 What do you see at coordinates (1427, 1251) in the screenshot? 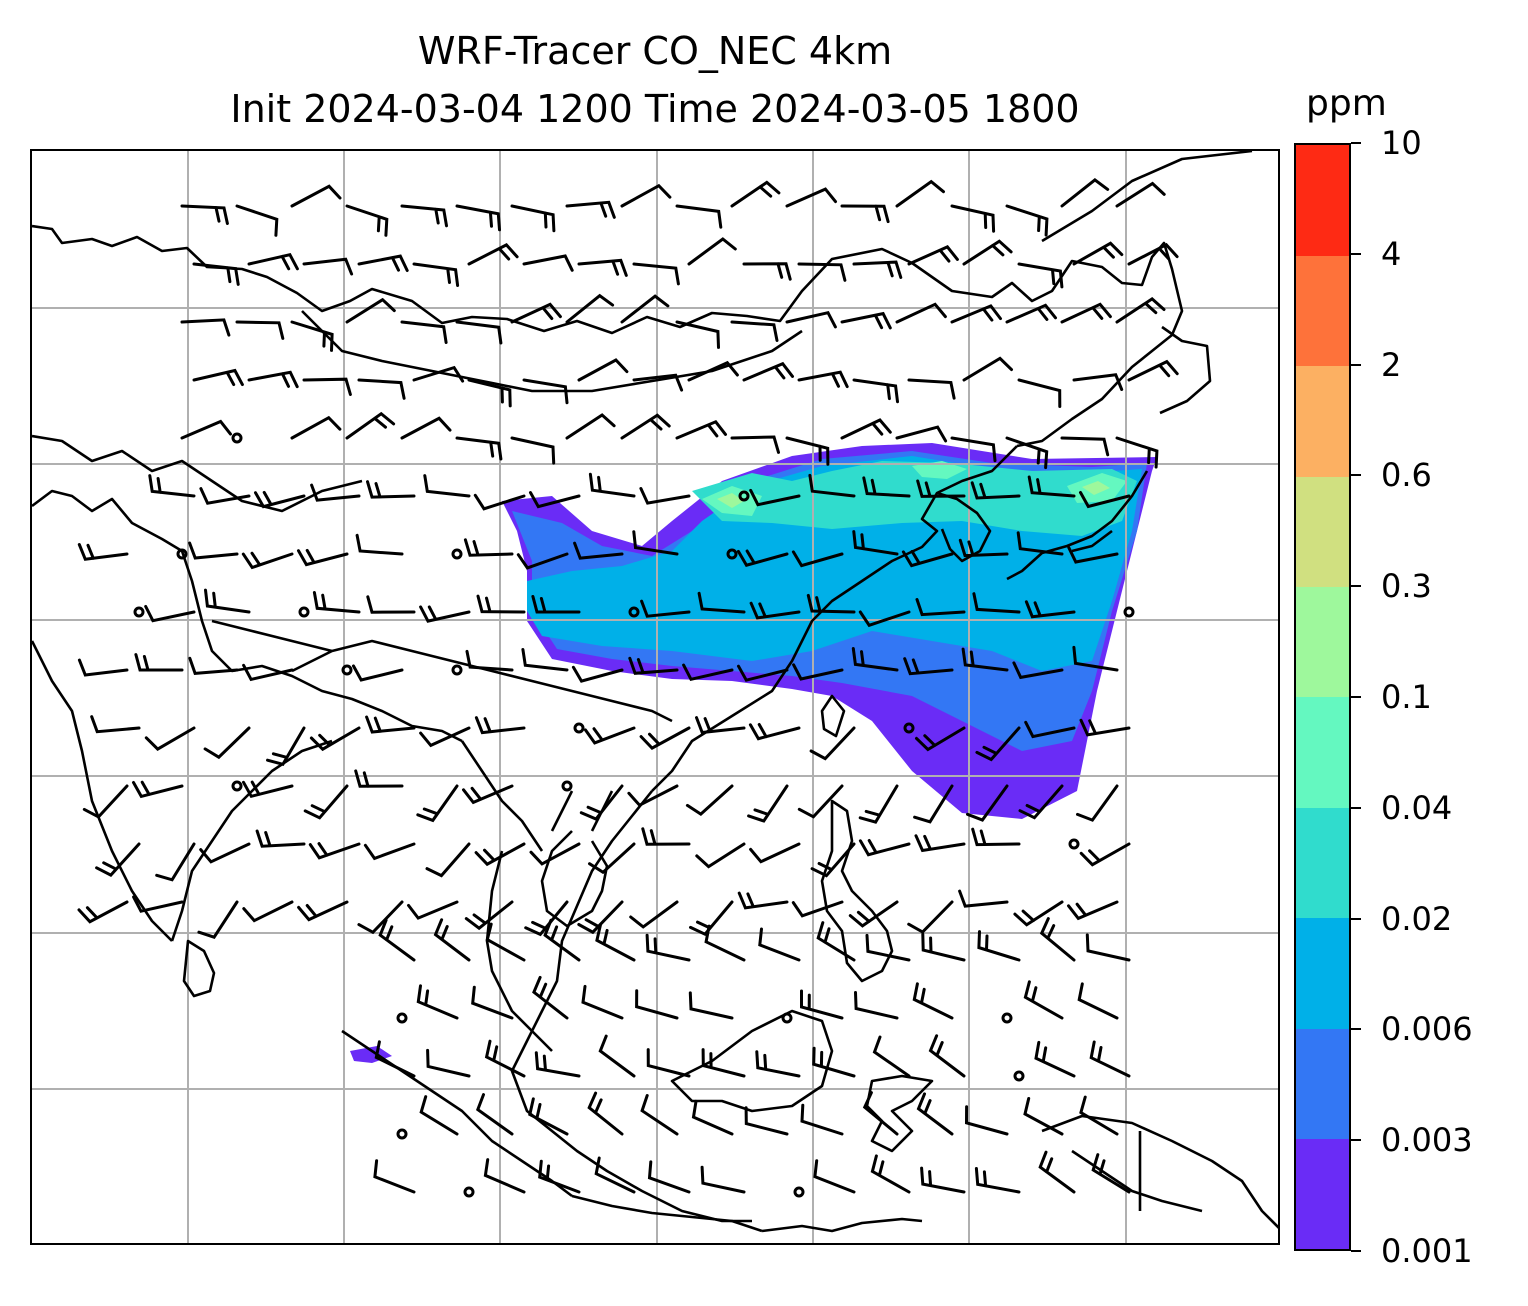
I see `colorbar-tick-label: 0.001` at bounding box center [1427, 1251].